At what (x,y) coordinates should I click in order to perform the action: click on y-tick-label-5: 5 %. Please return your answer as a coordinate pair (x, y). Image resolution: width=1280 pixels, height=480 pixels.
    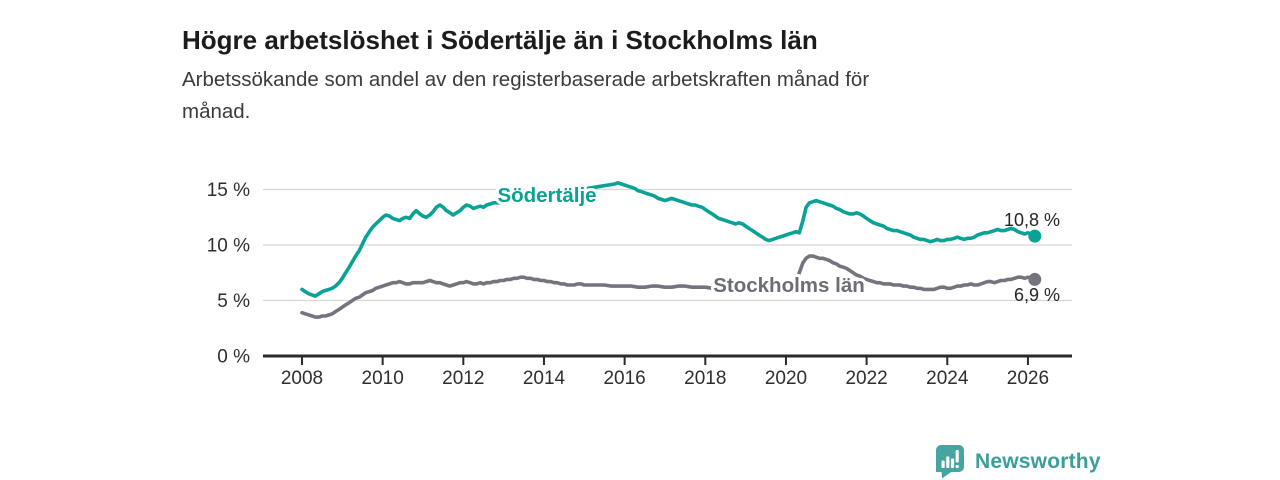
    Looking at the image, I should click on (233, 301).